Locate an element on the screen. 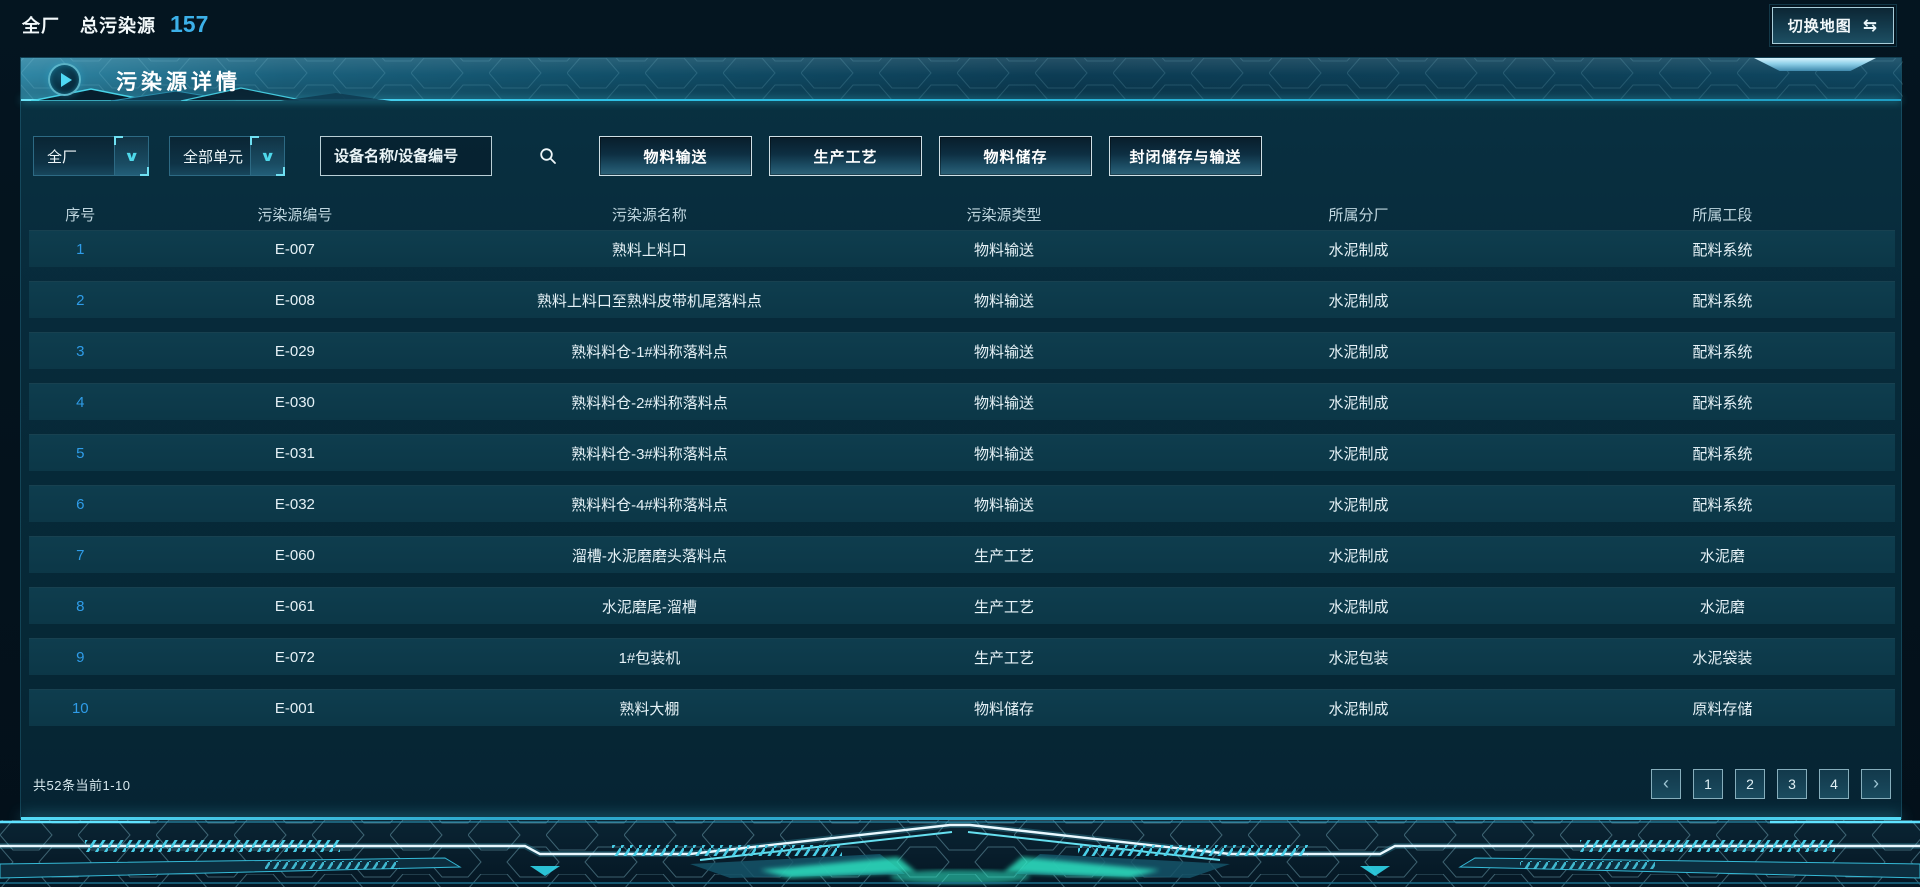 The width and height of the screenshot is (1920, 887). column-header: 所属分厂 is located at coordinates (1358, 215).